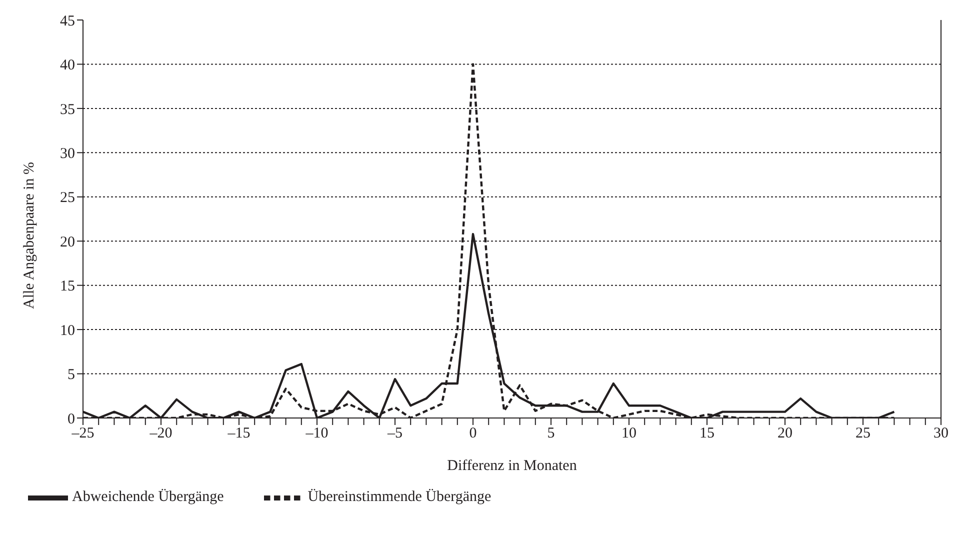 The image size is (961, 540). What do you see at coordinates (863, 434) in the screenshot?
I see `x-tick-label: 25` at bounding box center [863, 434].